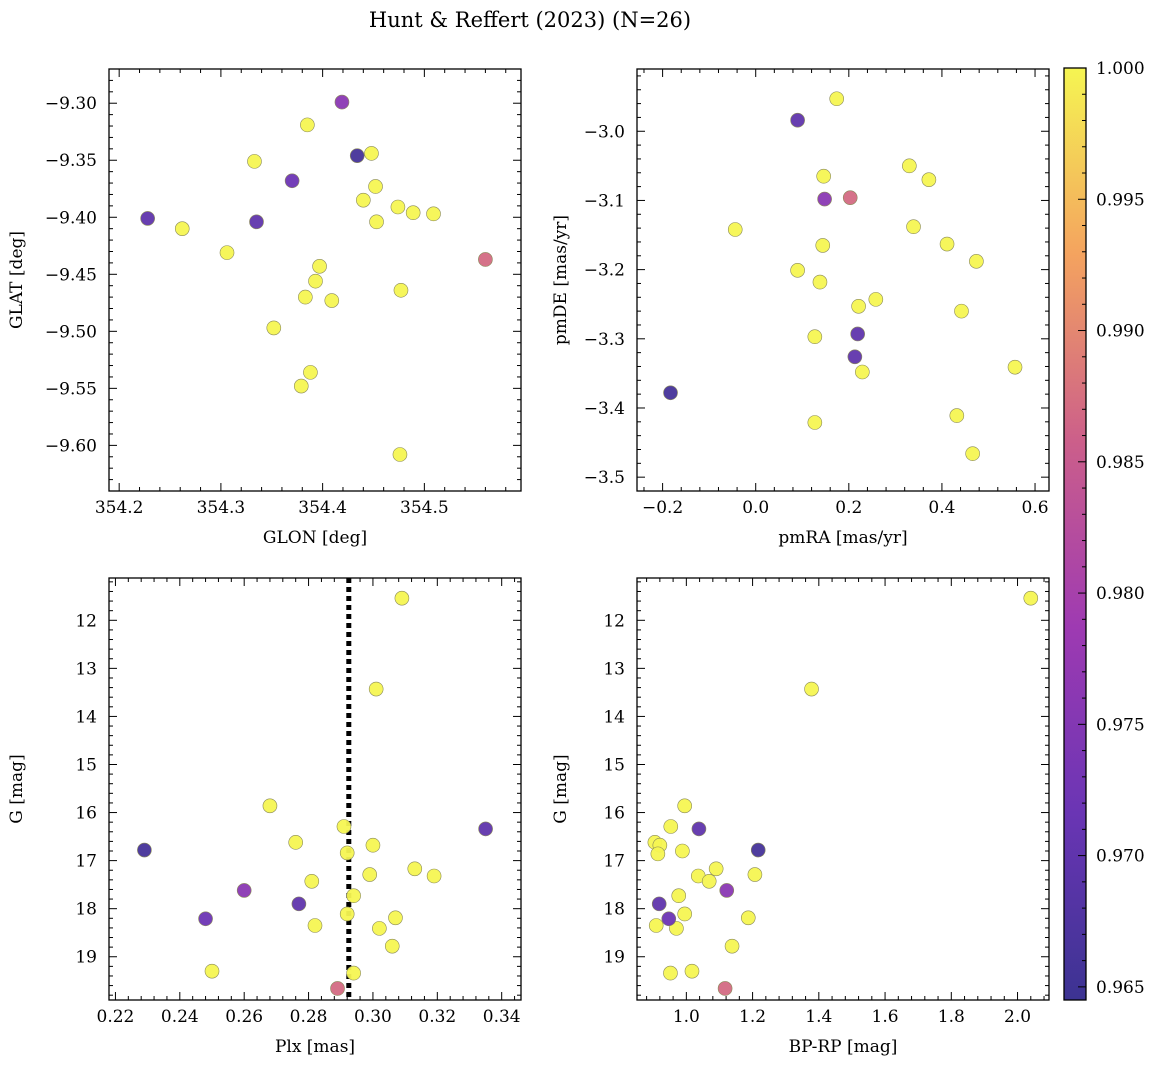 The image size is (1161, 1068). Describe the element at coordinates (604, 478) in the screenshot. I see `y-tick-label: −3.5` at that location.